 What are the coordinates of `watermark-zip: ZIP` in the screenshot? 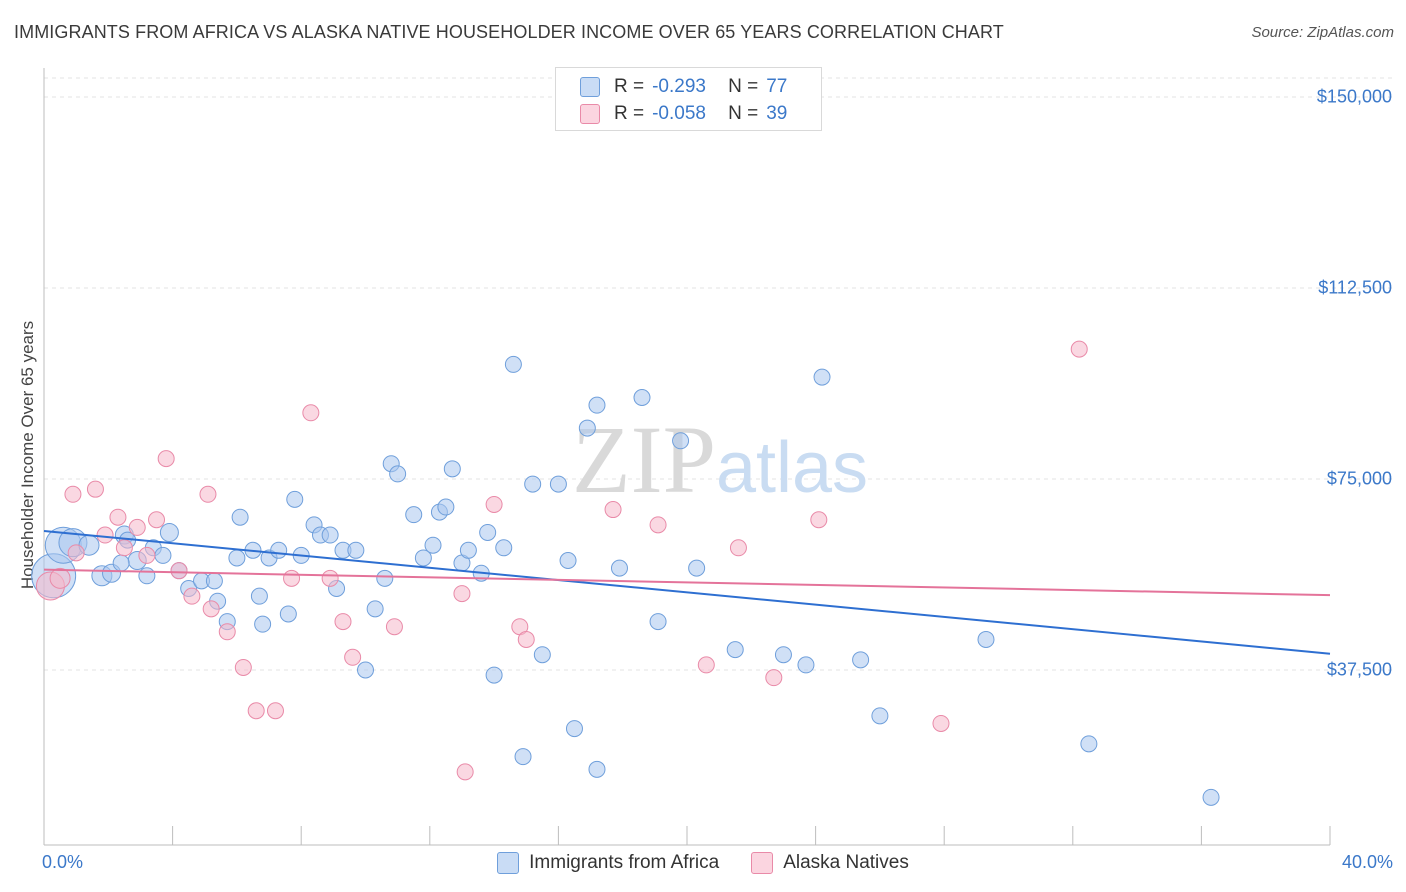 It's located at (644, 459).